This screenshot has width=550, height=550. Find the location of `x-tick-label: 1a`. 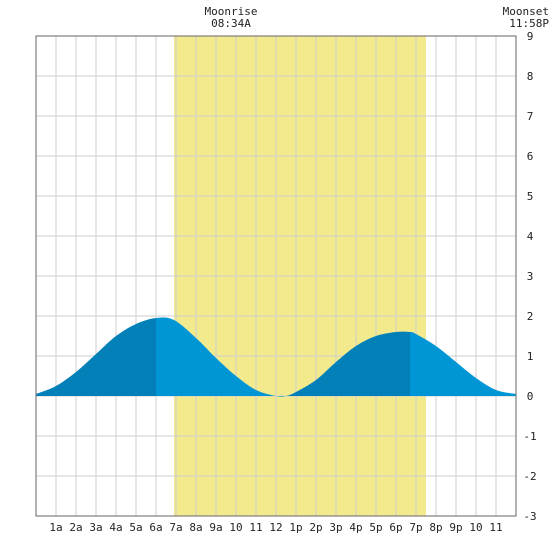

x-tick-label: 1a is located at coordinates (55, 527).